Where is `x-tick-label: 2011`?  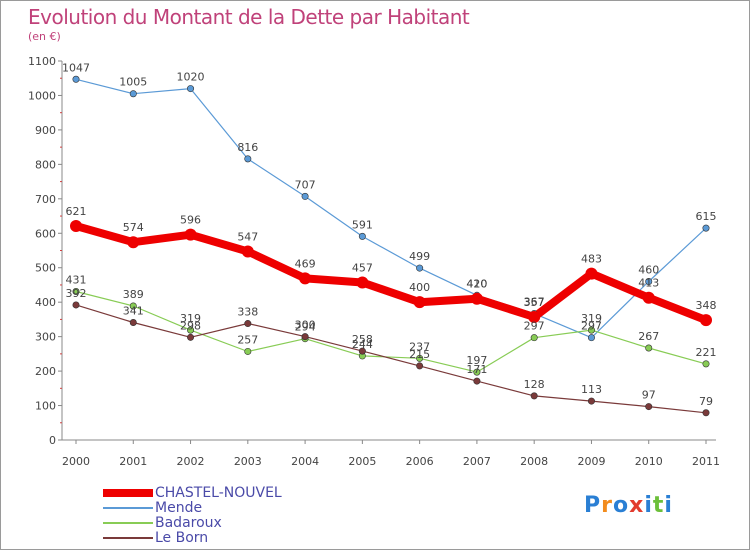 x-tick-label: 2011 is located at coordinates (706, 461).